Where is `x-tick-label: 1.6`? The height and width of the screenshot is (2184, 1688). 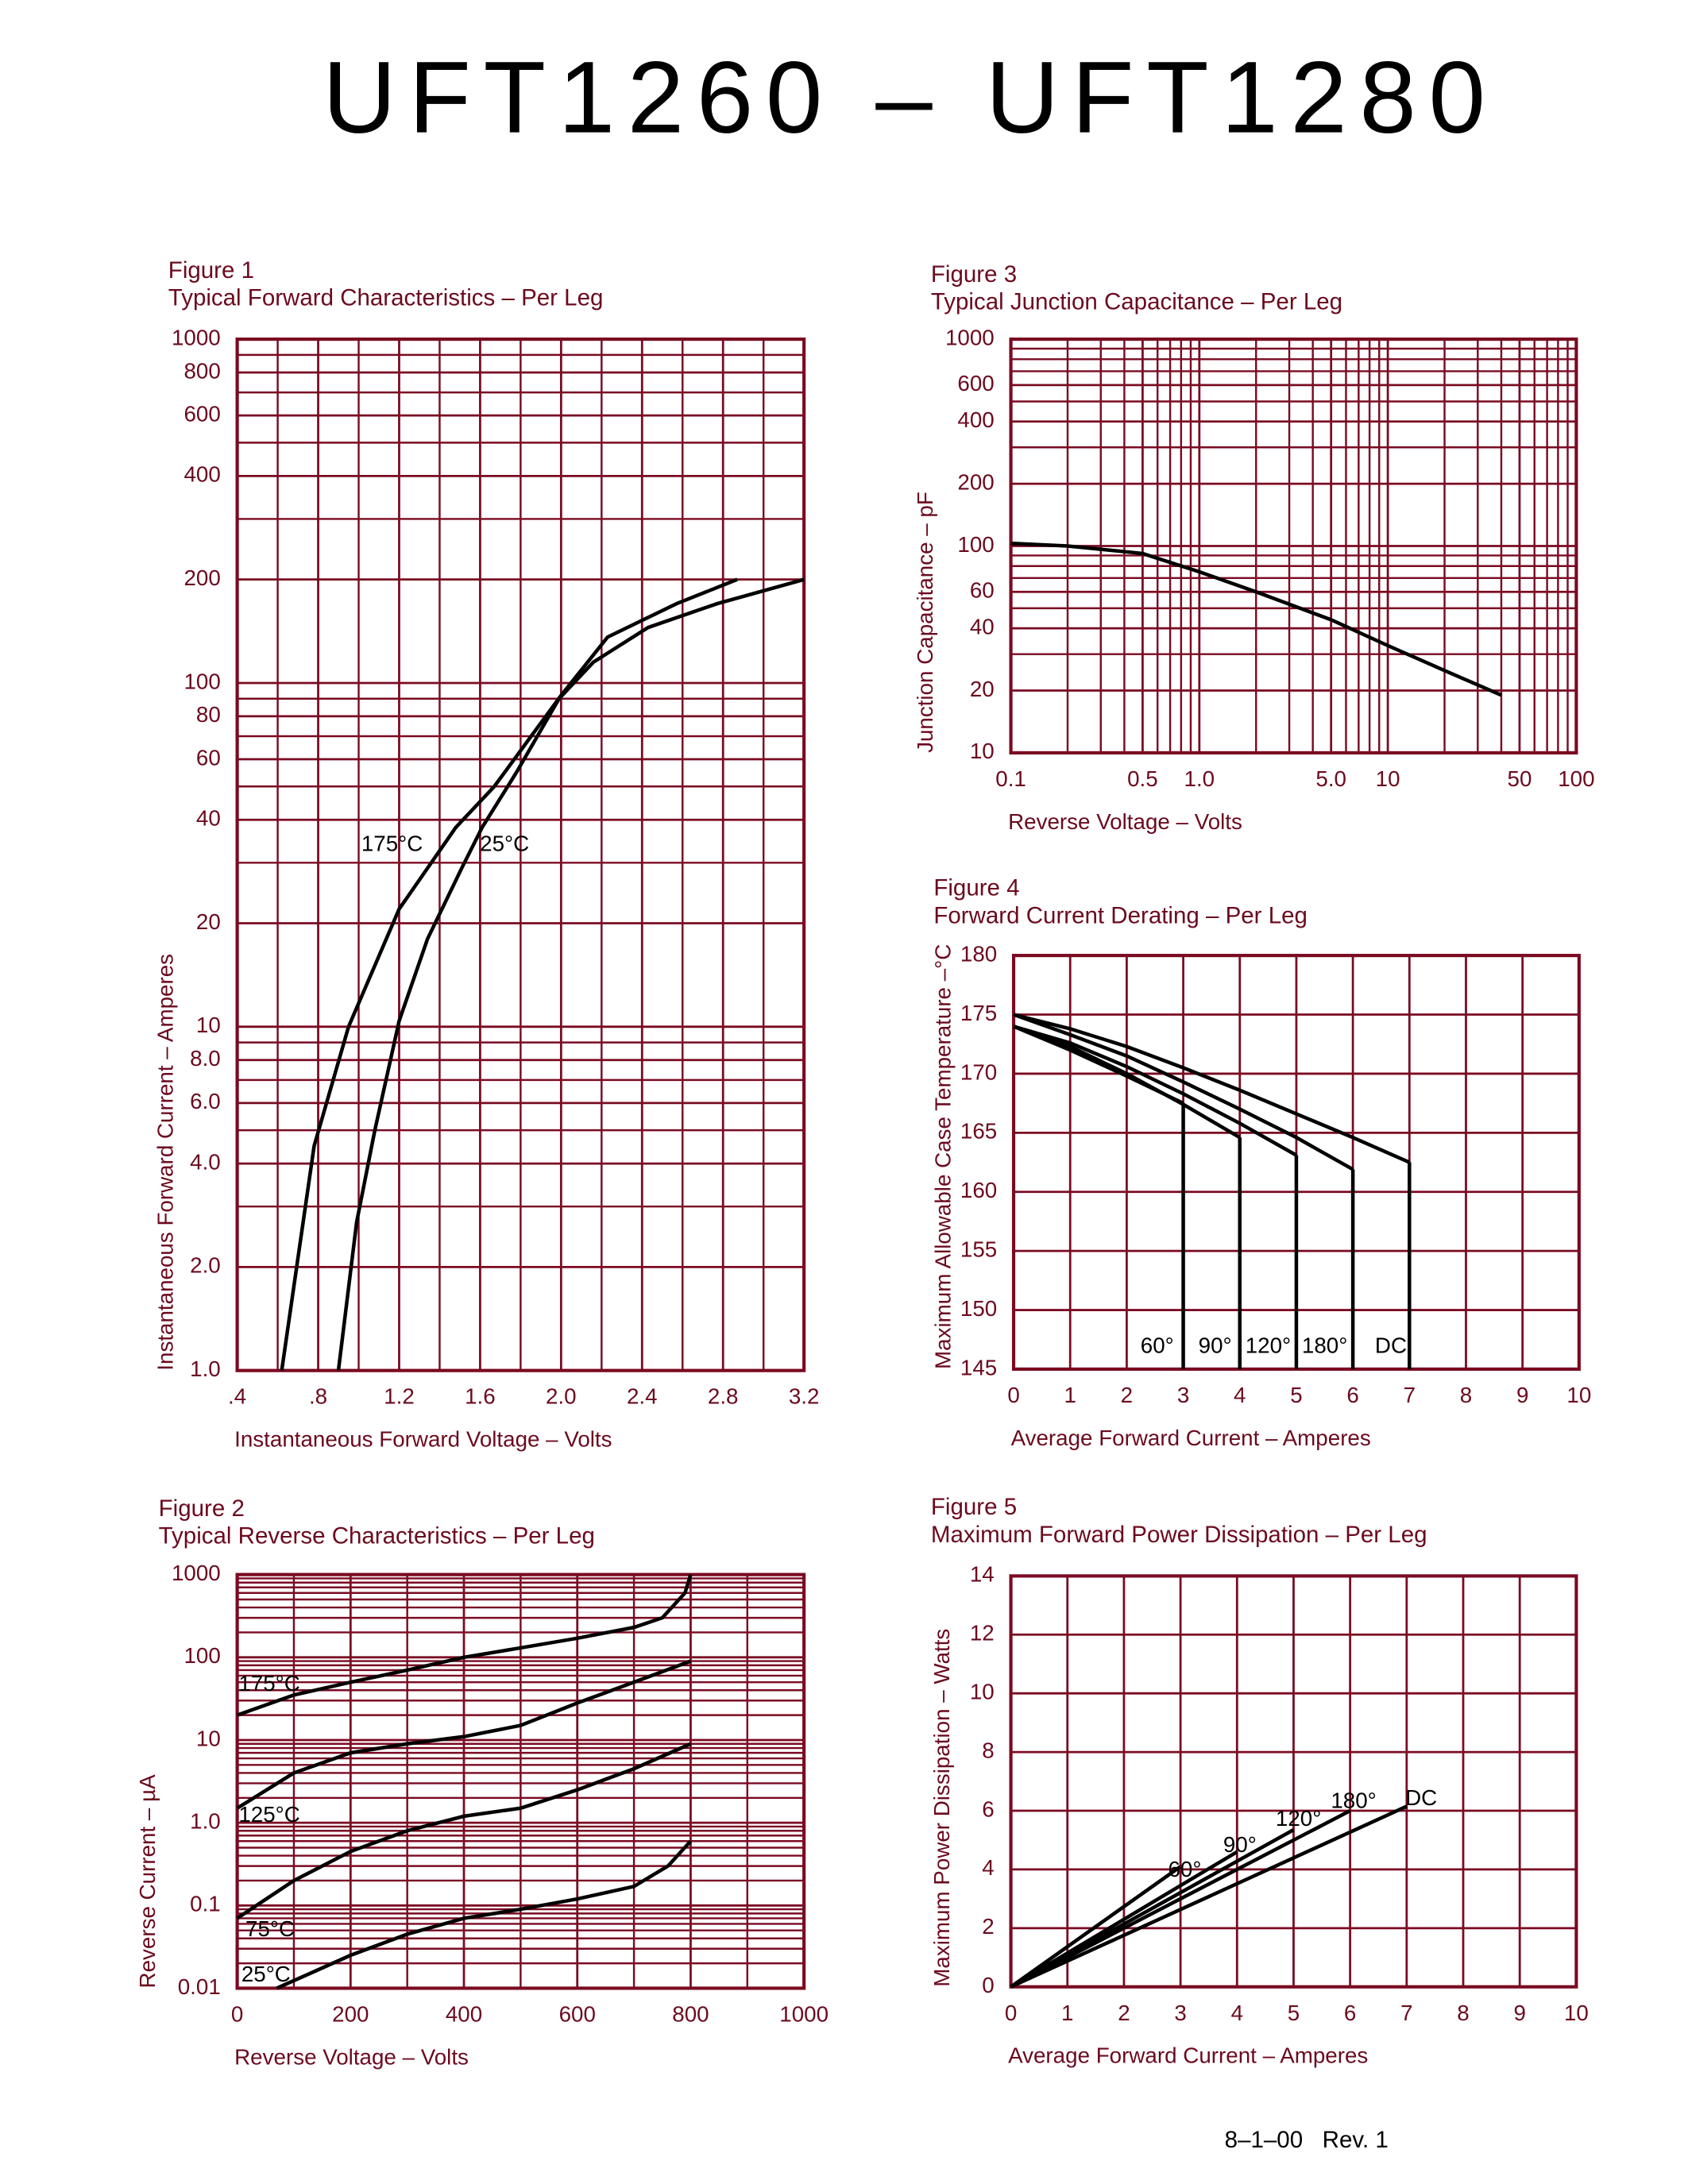 x-tick-label: 1.6 is located at coordinates (480, 1396).